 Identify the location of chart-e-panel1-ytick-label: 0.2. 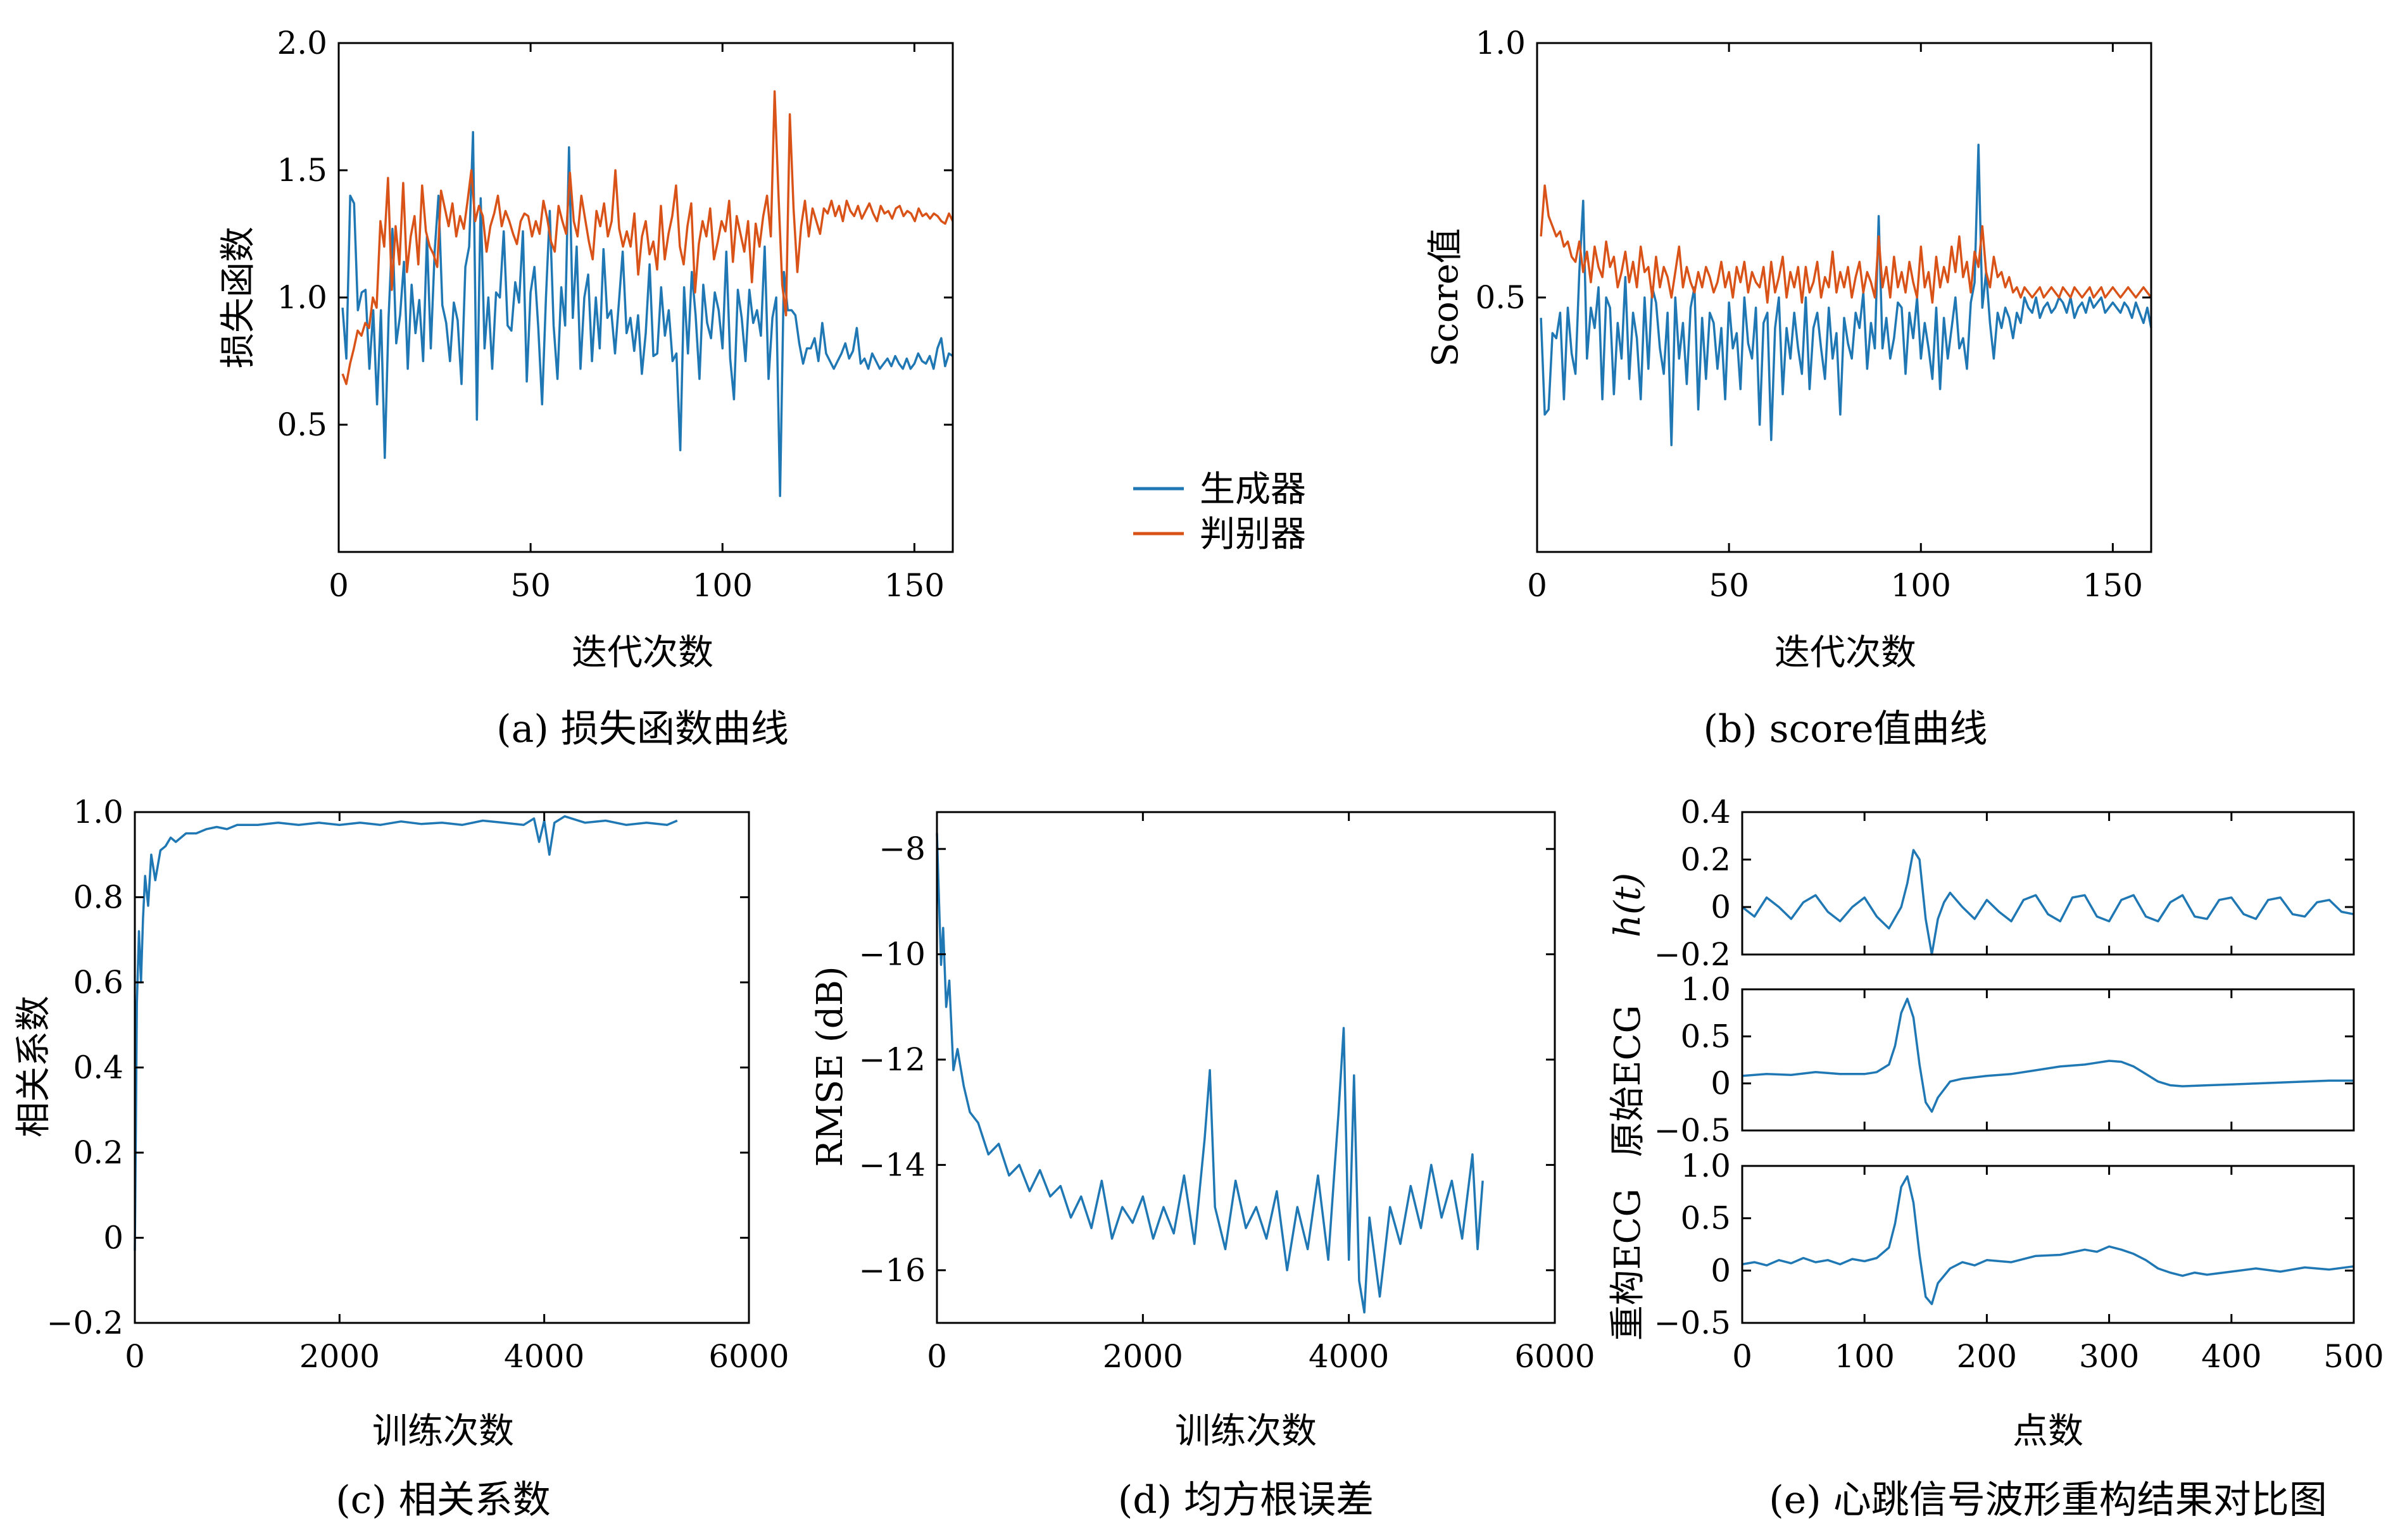
(1706, 859).